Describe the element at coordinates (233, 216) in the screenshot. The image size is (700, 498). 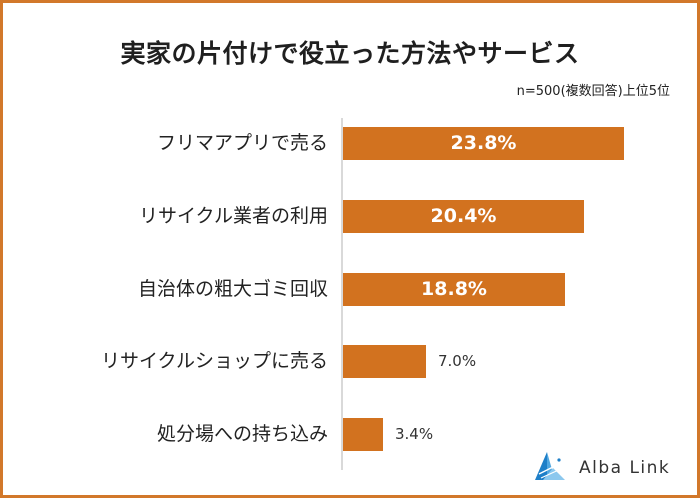
I see `bar-label: リサイクル業者の利用` at that location.